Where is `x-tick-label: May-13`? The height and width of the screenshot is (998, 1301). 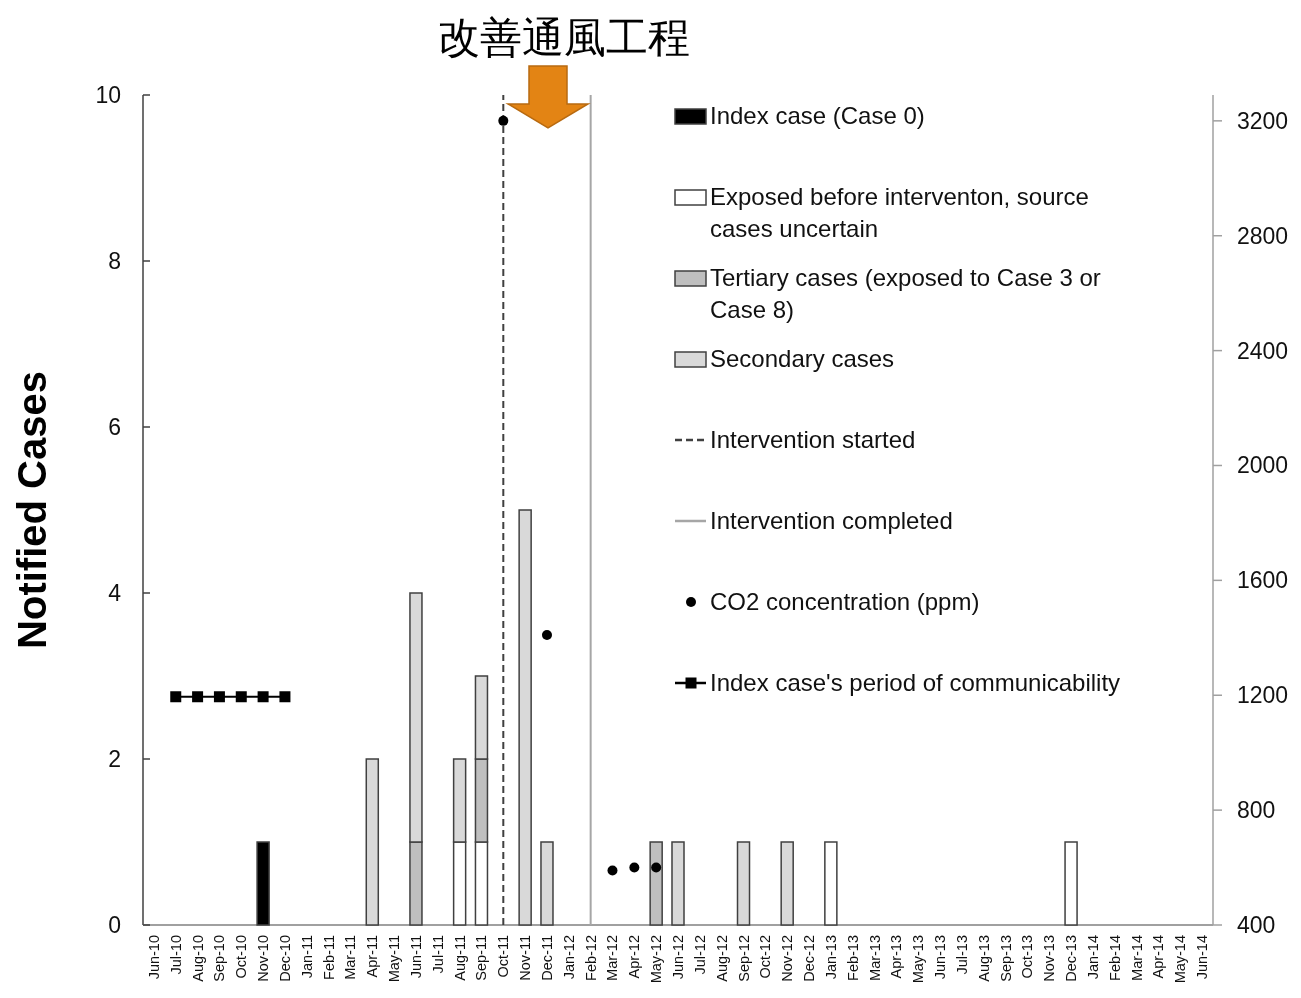 x-tick-label: May-13 is located at coordinates (918, 959).